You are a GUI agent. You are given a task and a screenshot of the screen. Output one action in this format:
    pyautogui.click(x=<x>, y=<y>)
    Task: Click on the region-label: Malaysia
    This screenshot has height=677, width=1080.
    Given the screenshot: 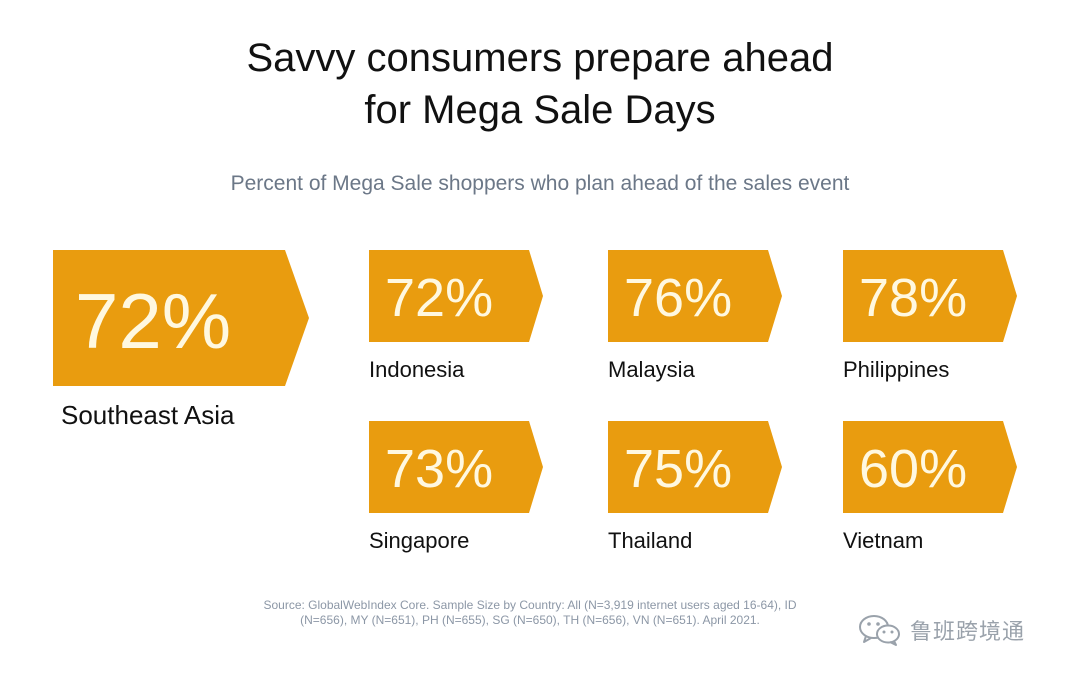 What is the action you would take?
    pyautogui.click(x=651, y=369)
    